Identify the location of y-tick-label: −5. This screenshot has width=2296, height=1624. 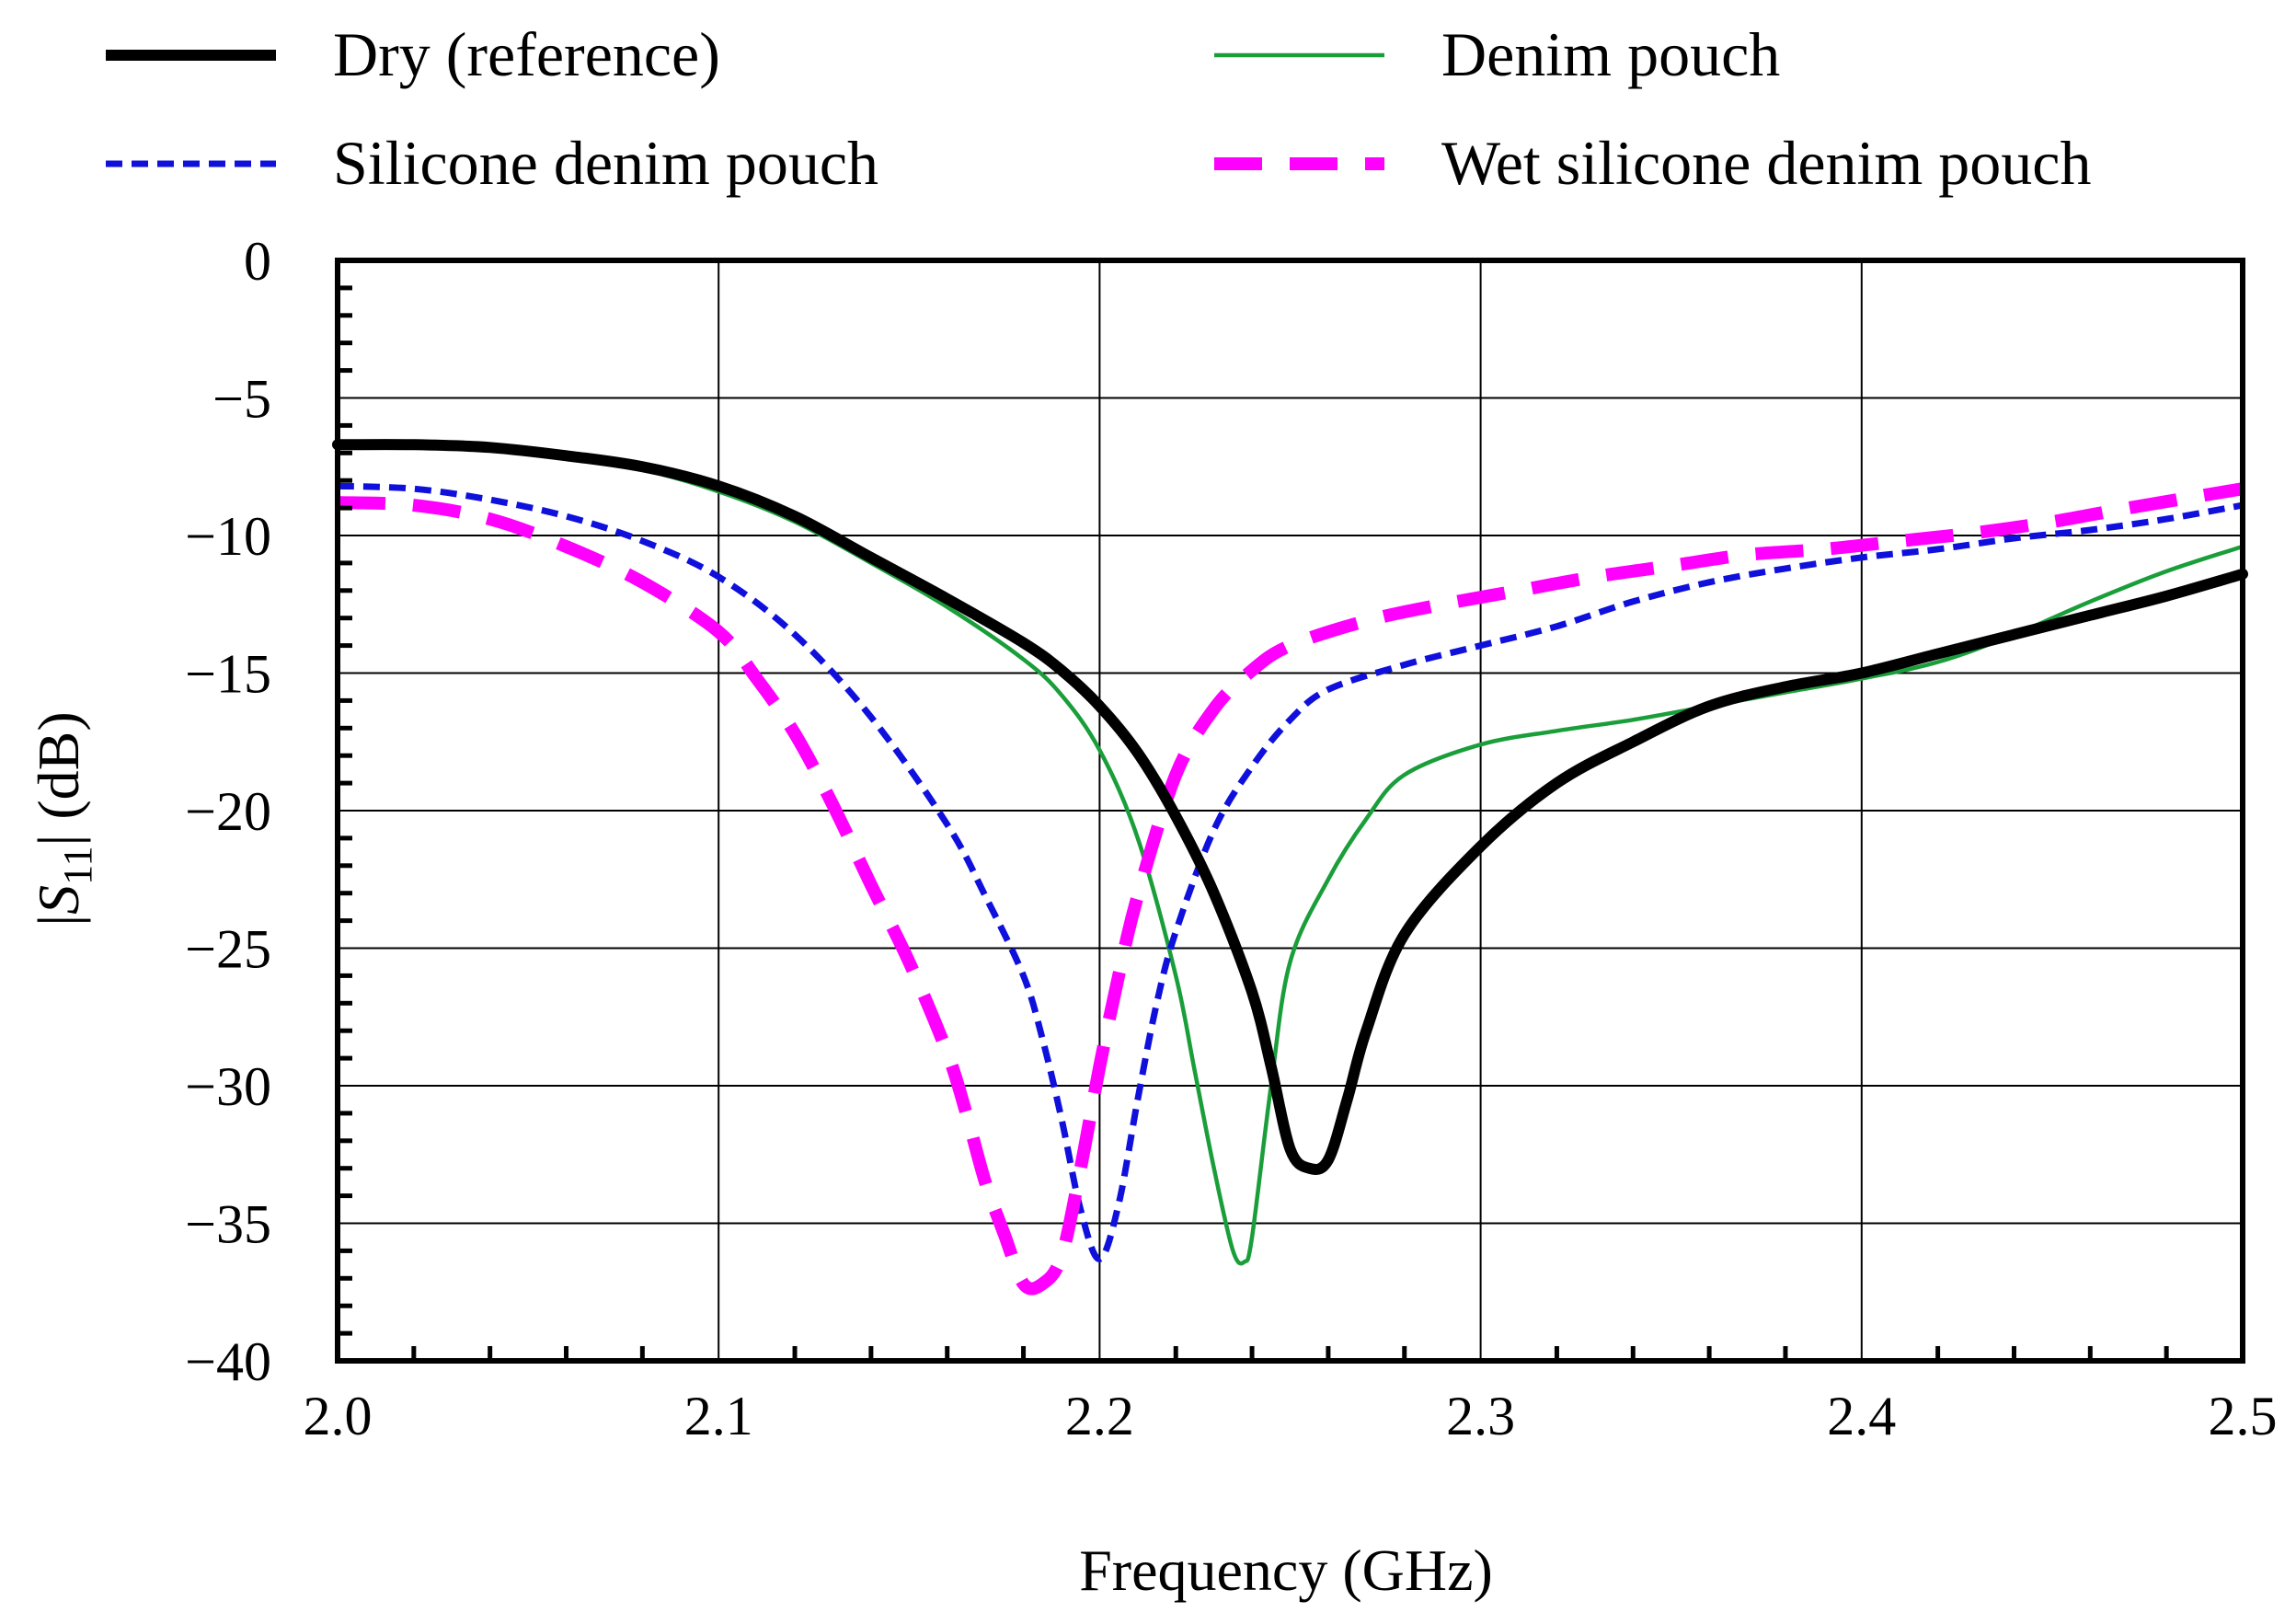
(241, 400).